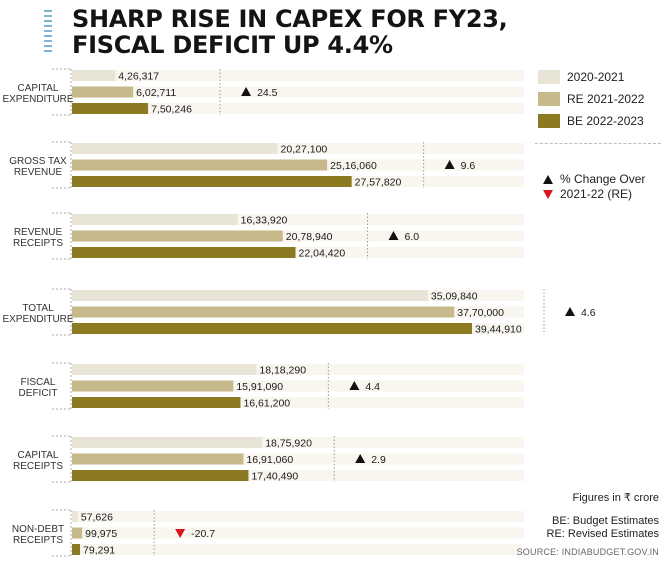 The image size is (668, 568). What do you see at coordinates (548, 179) in the screenshot?
I see `triangle-up-icon` at bounding box center [548, 179].